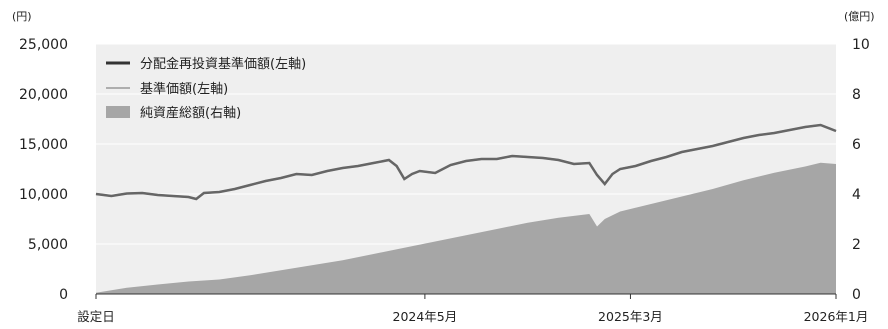 The width and height of the screenshot is (888, 329). I want to click on legend-swatch-net-assets, so click(118, 112).